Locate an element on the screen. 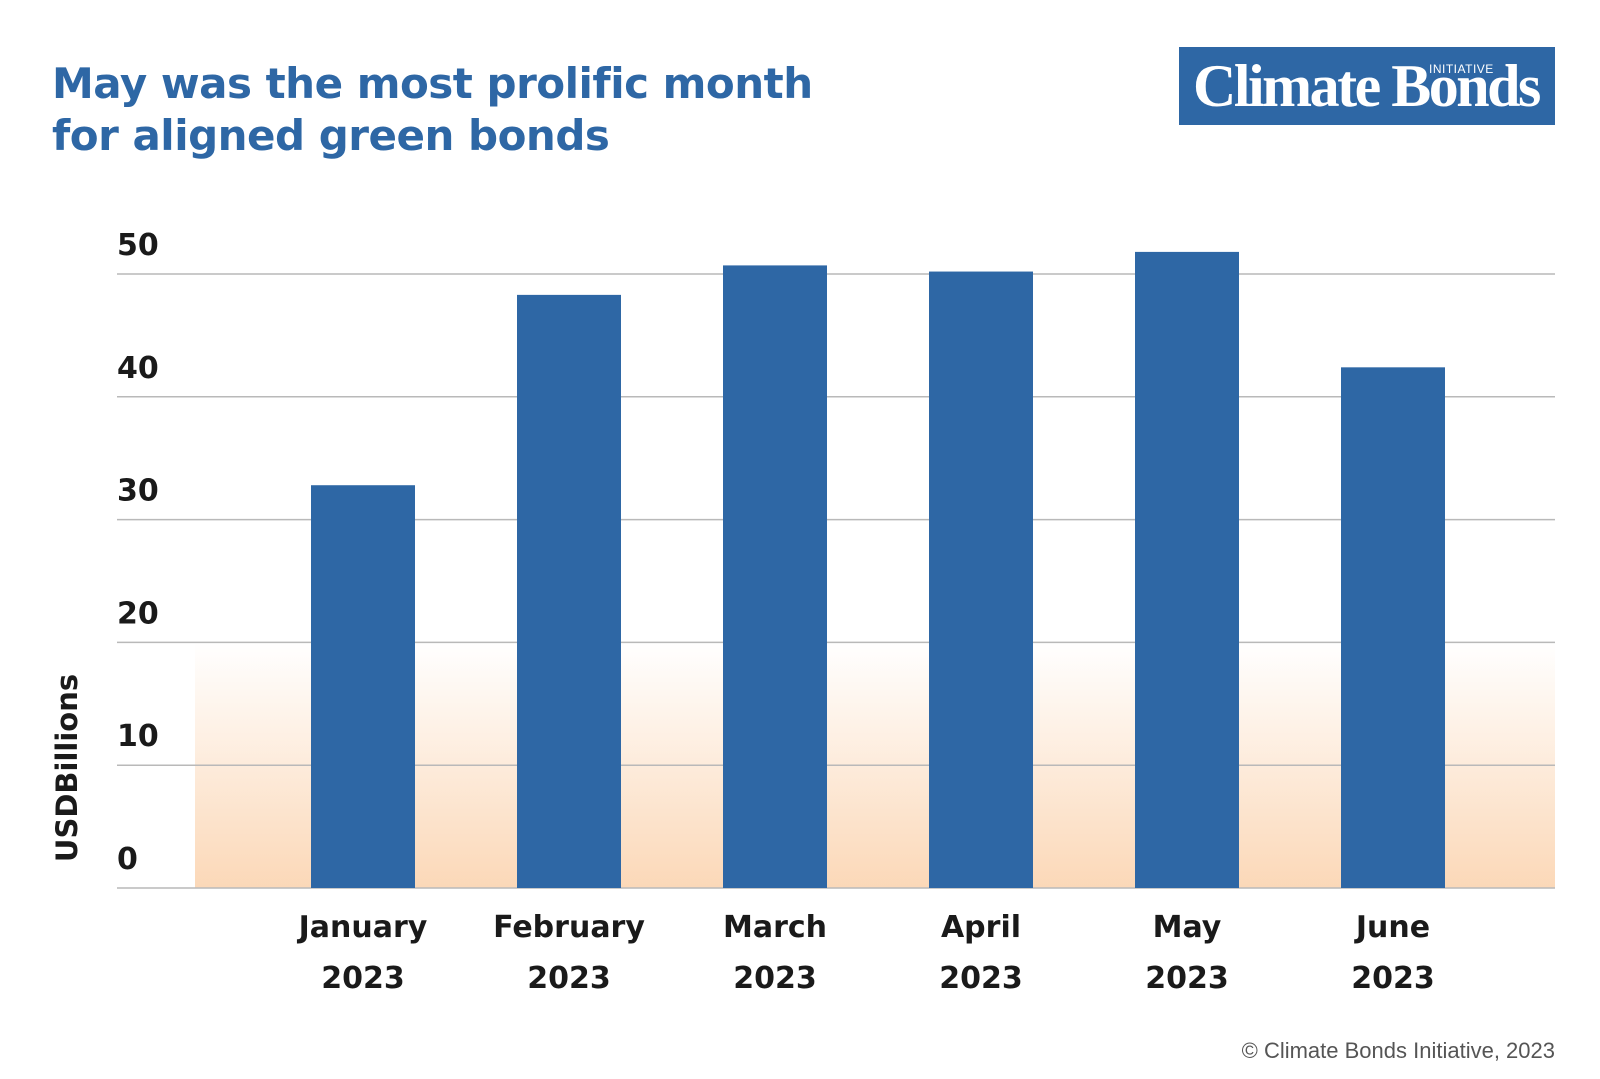  bar-may is located at coordinates (1187, 569).